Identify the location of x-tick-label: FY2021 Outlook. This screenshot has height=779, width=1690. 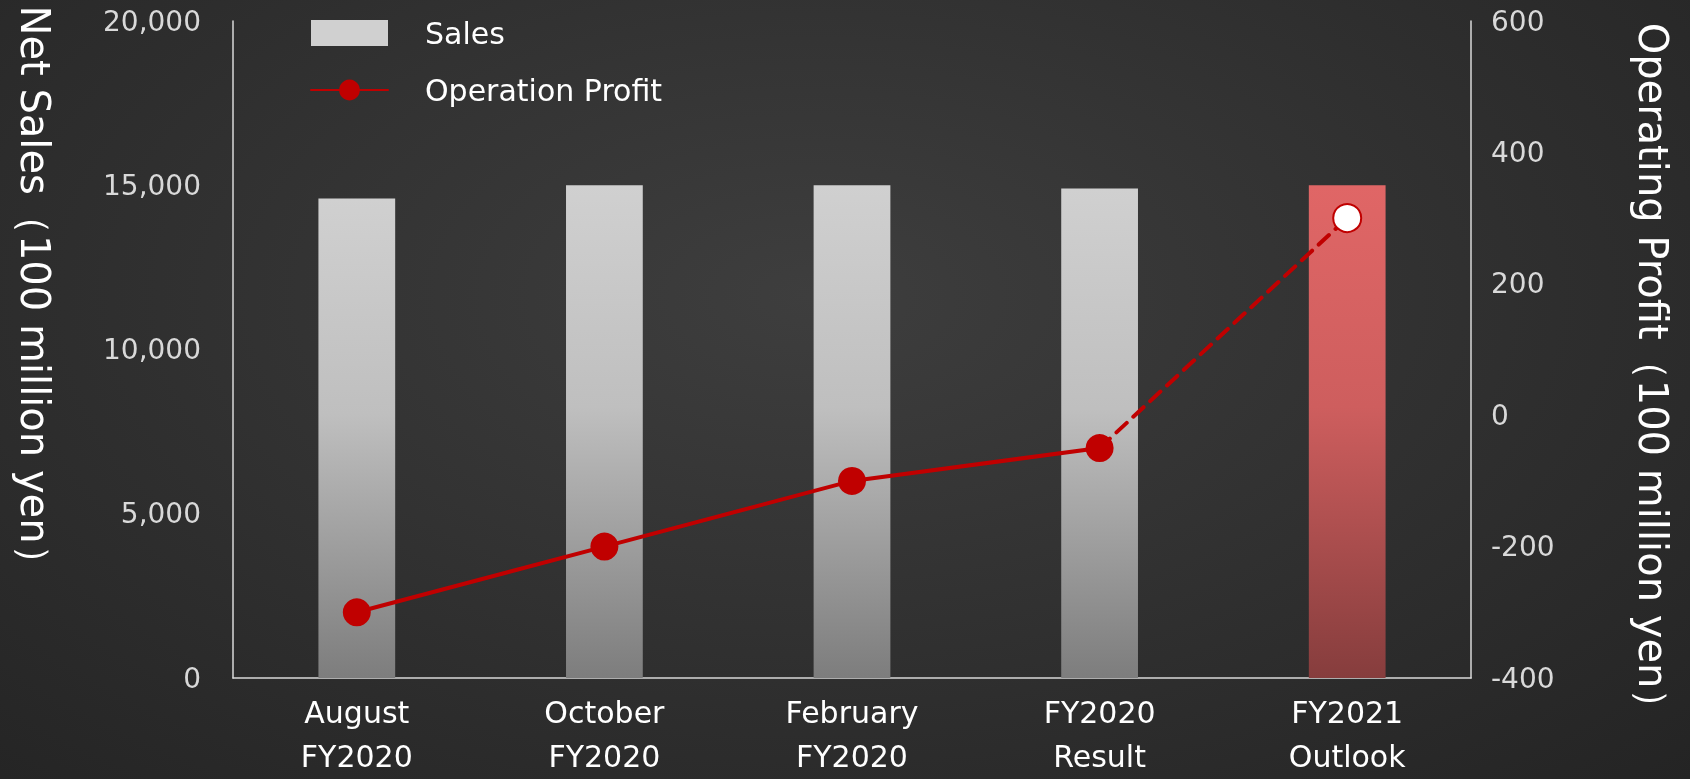
(1347, 734).